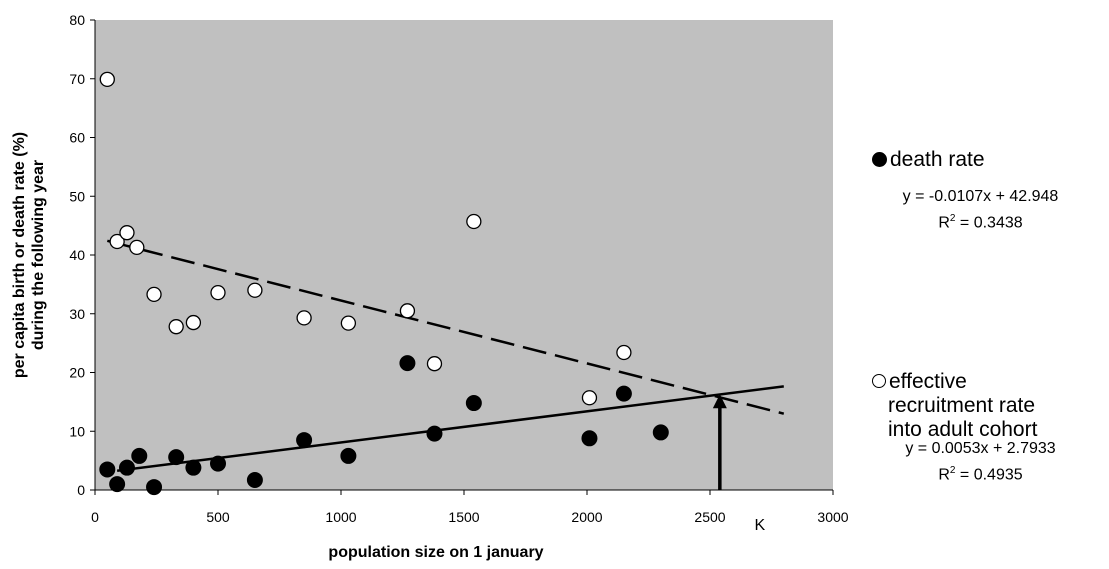  What do you see at coordinates (760, 525) in the screenshot?
I see `k-label: K` at bounding box center [760, 525].